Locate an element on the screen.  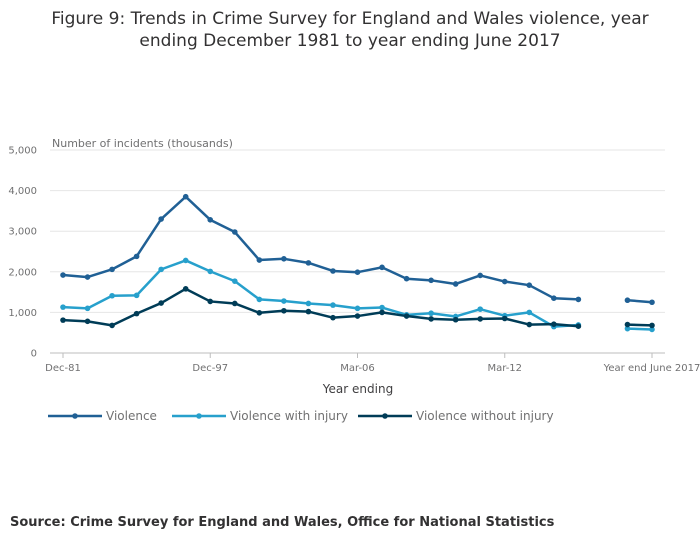
legend-item: Violence with injury is located at coordinates (260, 416).